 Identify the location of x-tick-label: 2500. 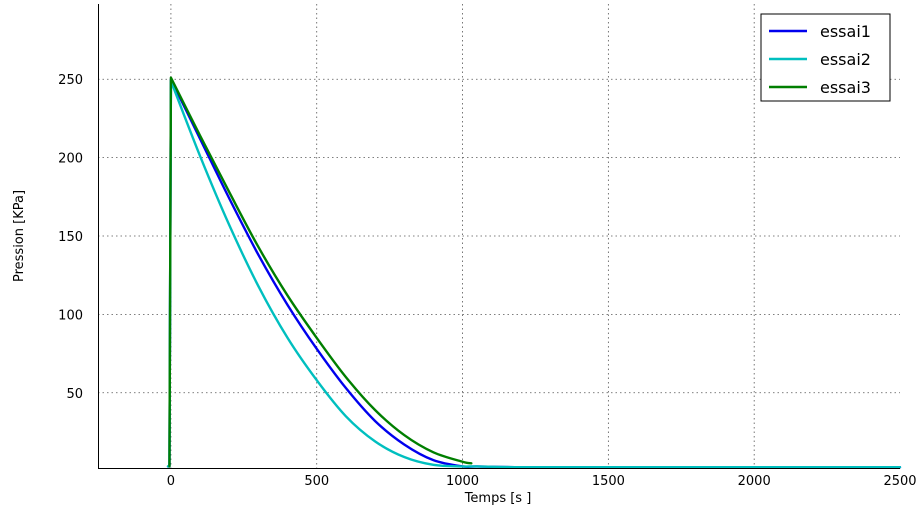
(899, 481).